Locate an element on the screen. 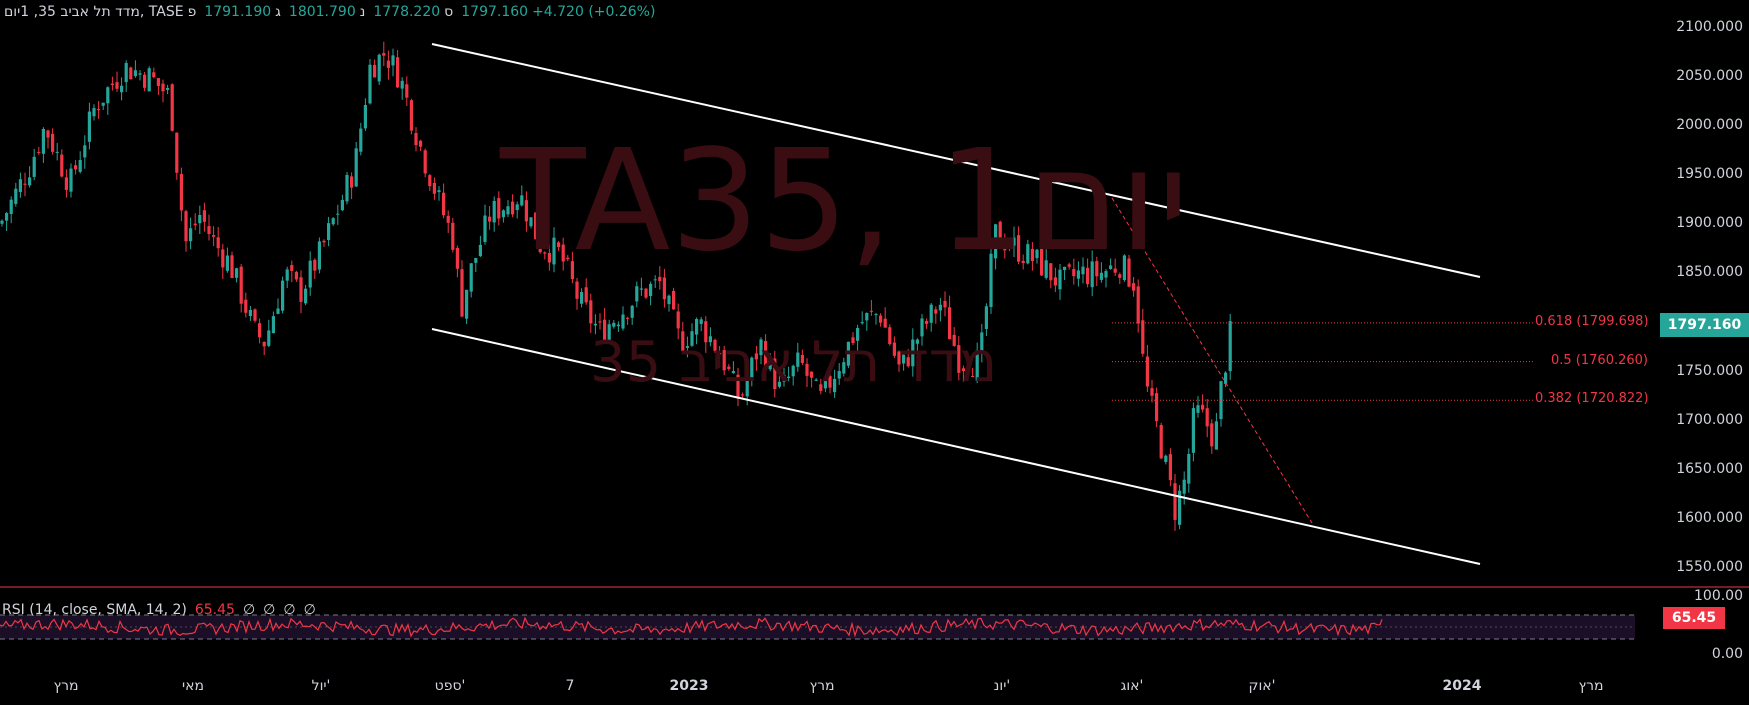 The height and width of the screenshot is (705, 1749). time-tick-label: 2023 is located at coordinates (689, 686).